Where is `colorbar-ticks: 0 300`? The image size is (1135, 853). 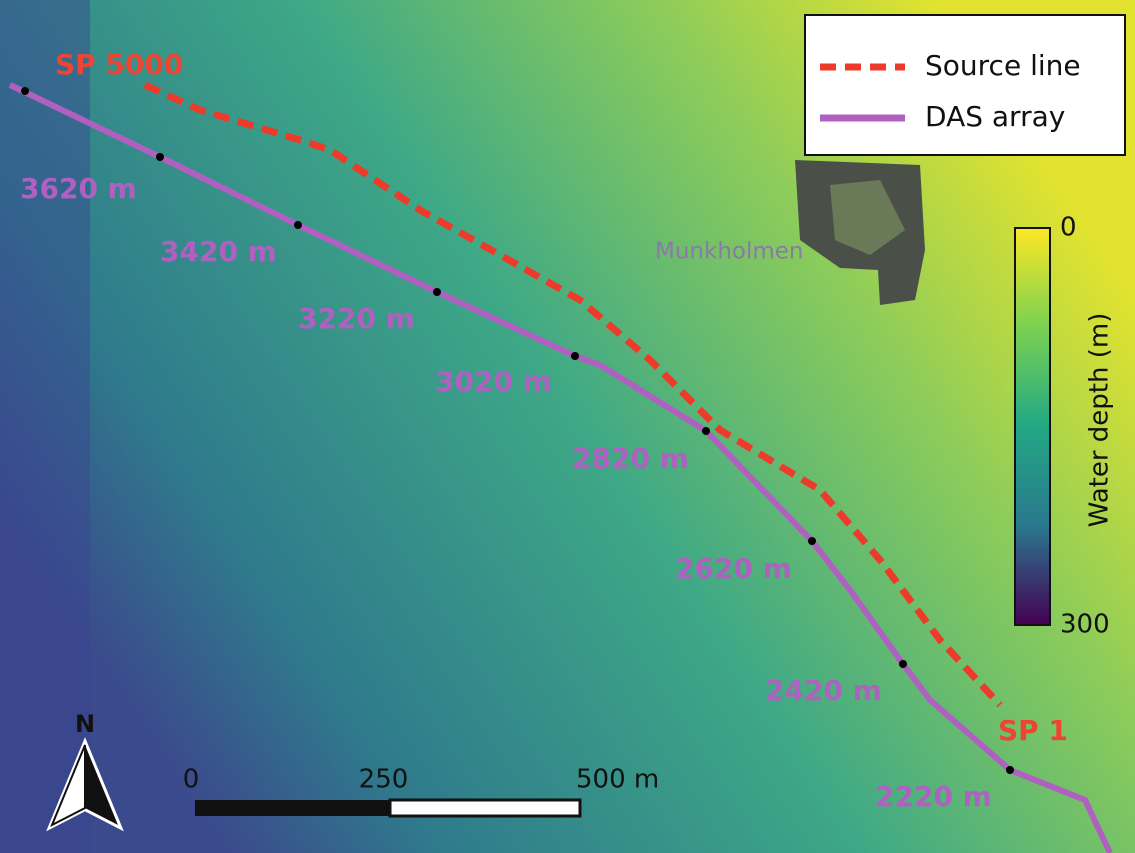
colorbar-ticks: 0 300 is located at coordinates (1085, 426).